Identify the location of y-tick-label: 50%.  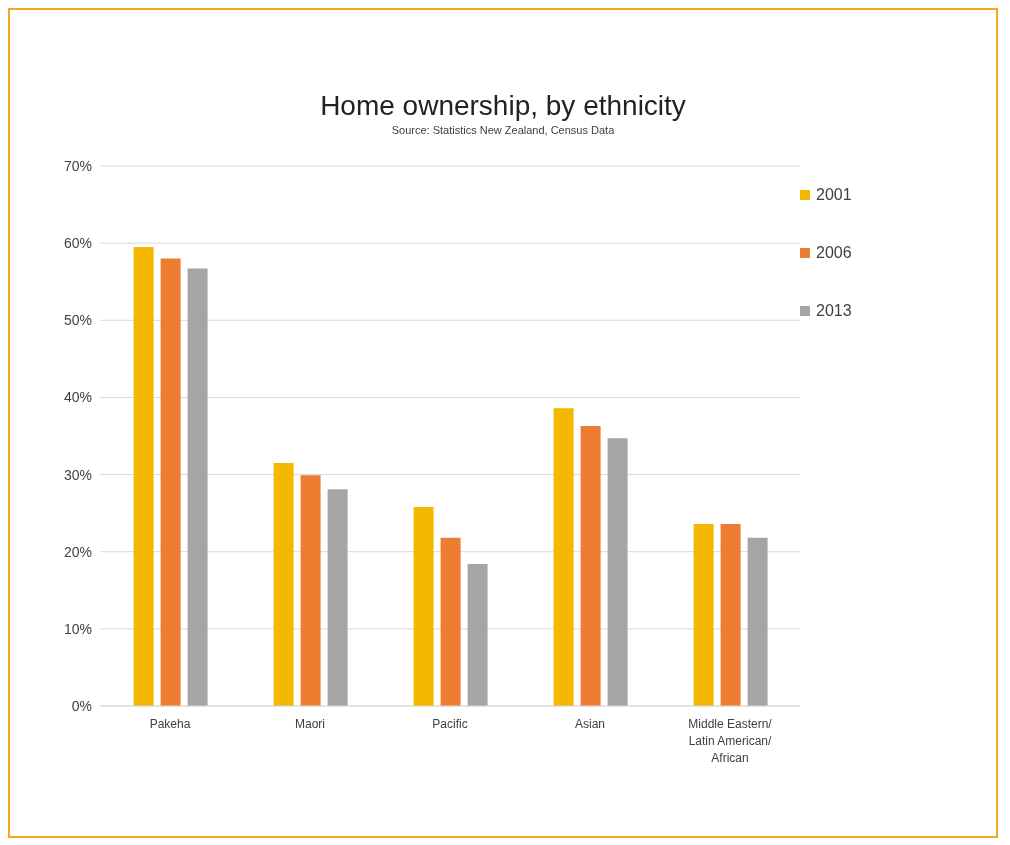
(77, 320).